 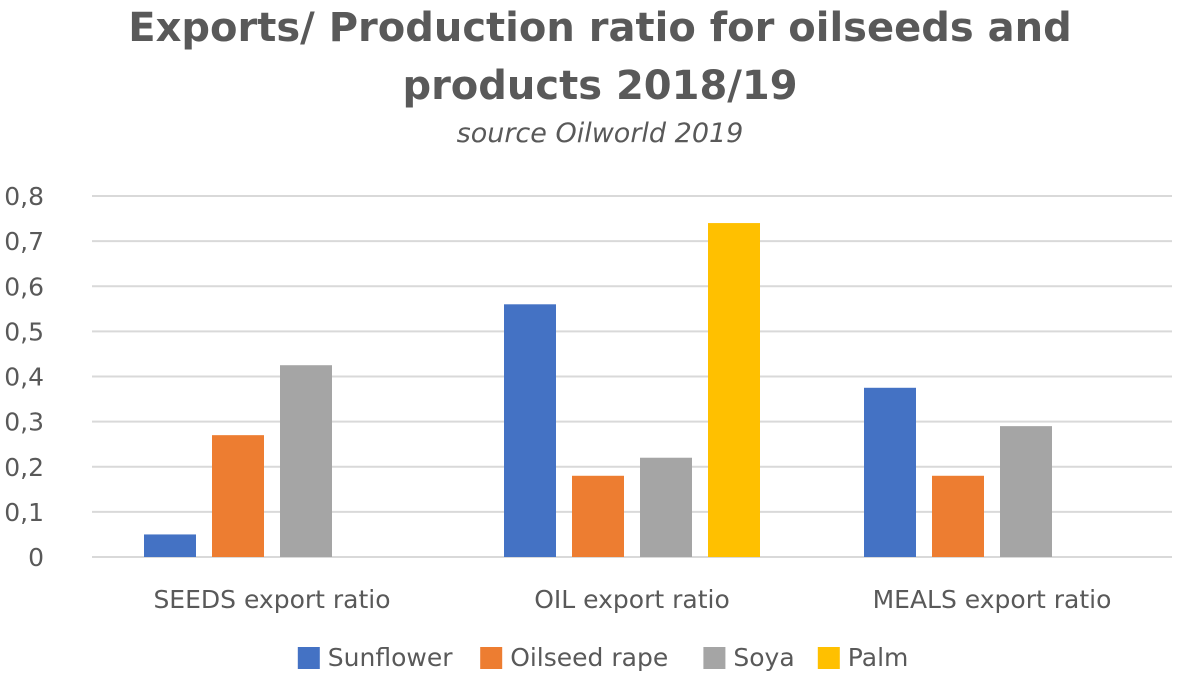 I want to click on legend-label: Sunflower, so click(x=390, y=657).